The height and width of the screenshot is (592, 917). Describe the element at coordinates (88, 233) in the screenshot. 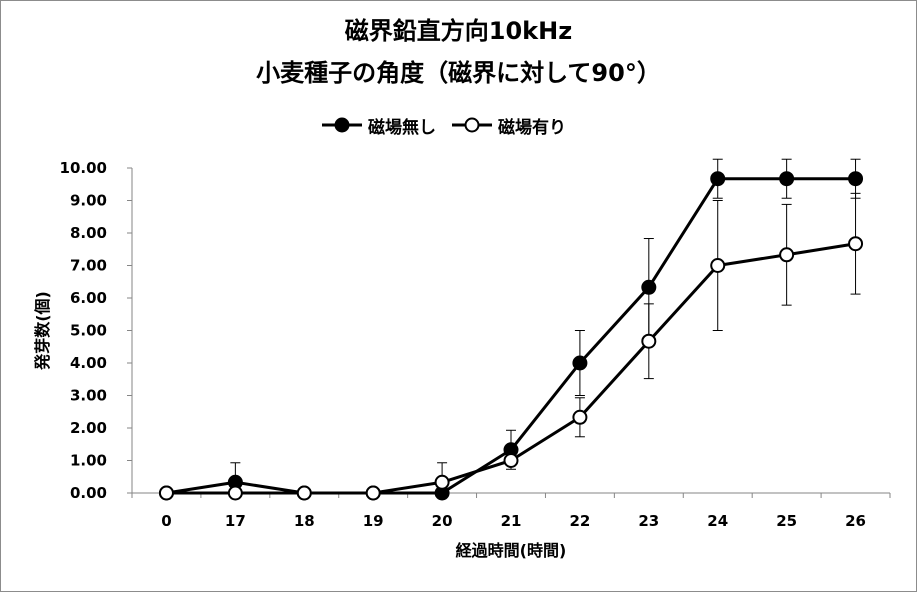

I see `y-tick-label: 8.00` at that location.